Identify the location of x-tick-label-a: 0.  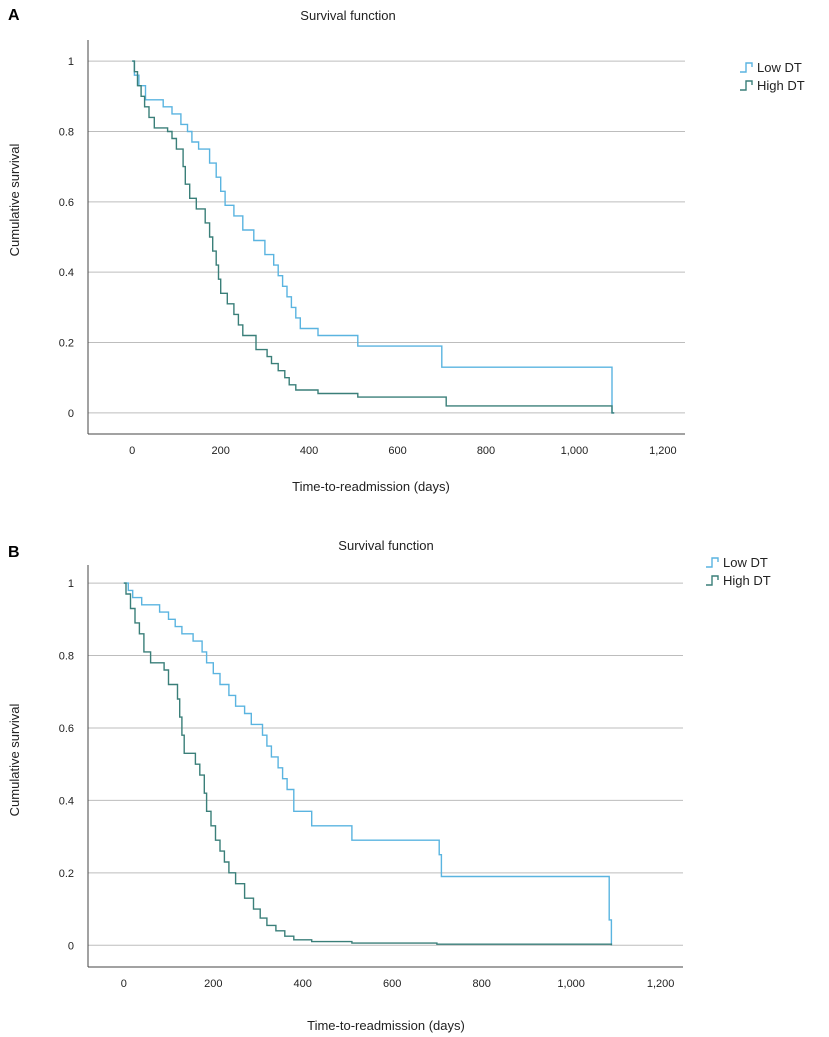
(132, 451).